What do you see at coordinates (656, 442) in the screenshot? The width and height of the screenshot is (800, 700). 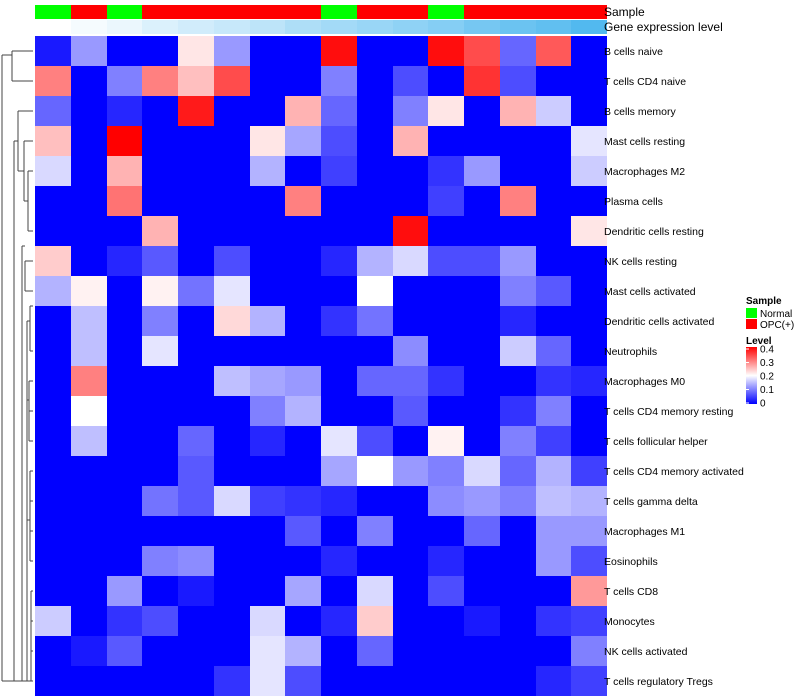 I see `row-label: T cells follicular helper` at bounding box center [656, 442].